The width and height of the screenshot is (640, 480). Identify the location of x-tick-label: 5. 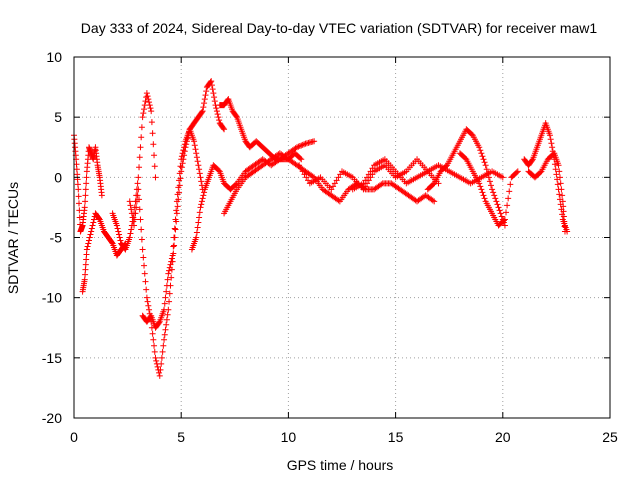
(181, 437).